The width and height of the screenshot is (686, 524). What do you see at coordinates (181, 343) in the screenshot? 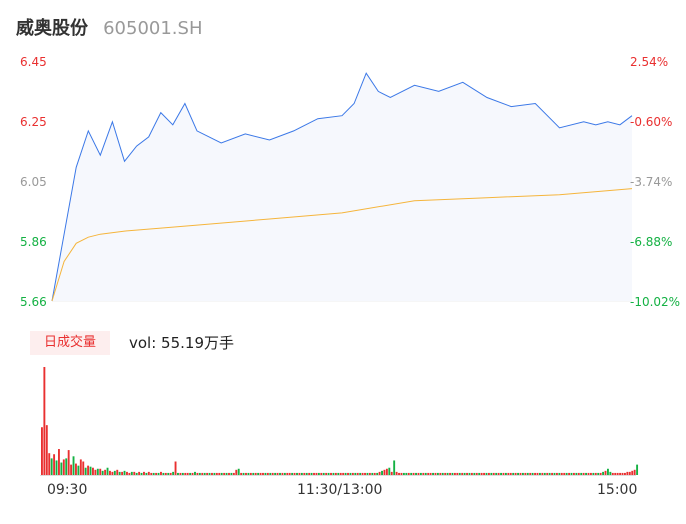
I see `volume-readout: vol: 55.19万手` at bounding box center [181, 343].